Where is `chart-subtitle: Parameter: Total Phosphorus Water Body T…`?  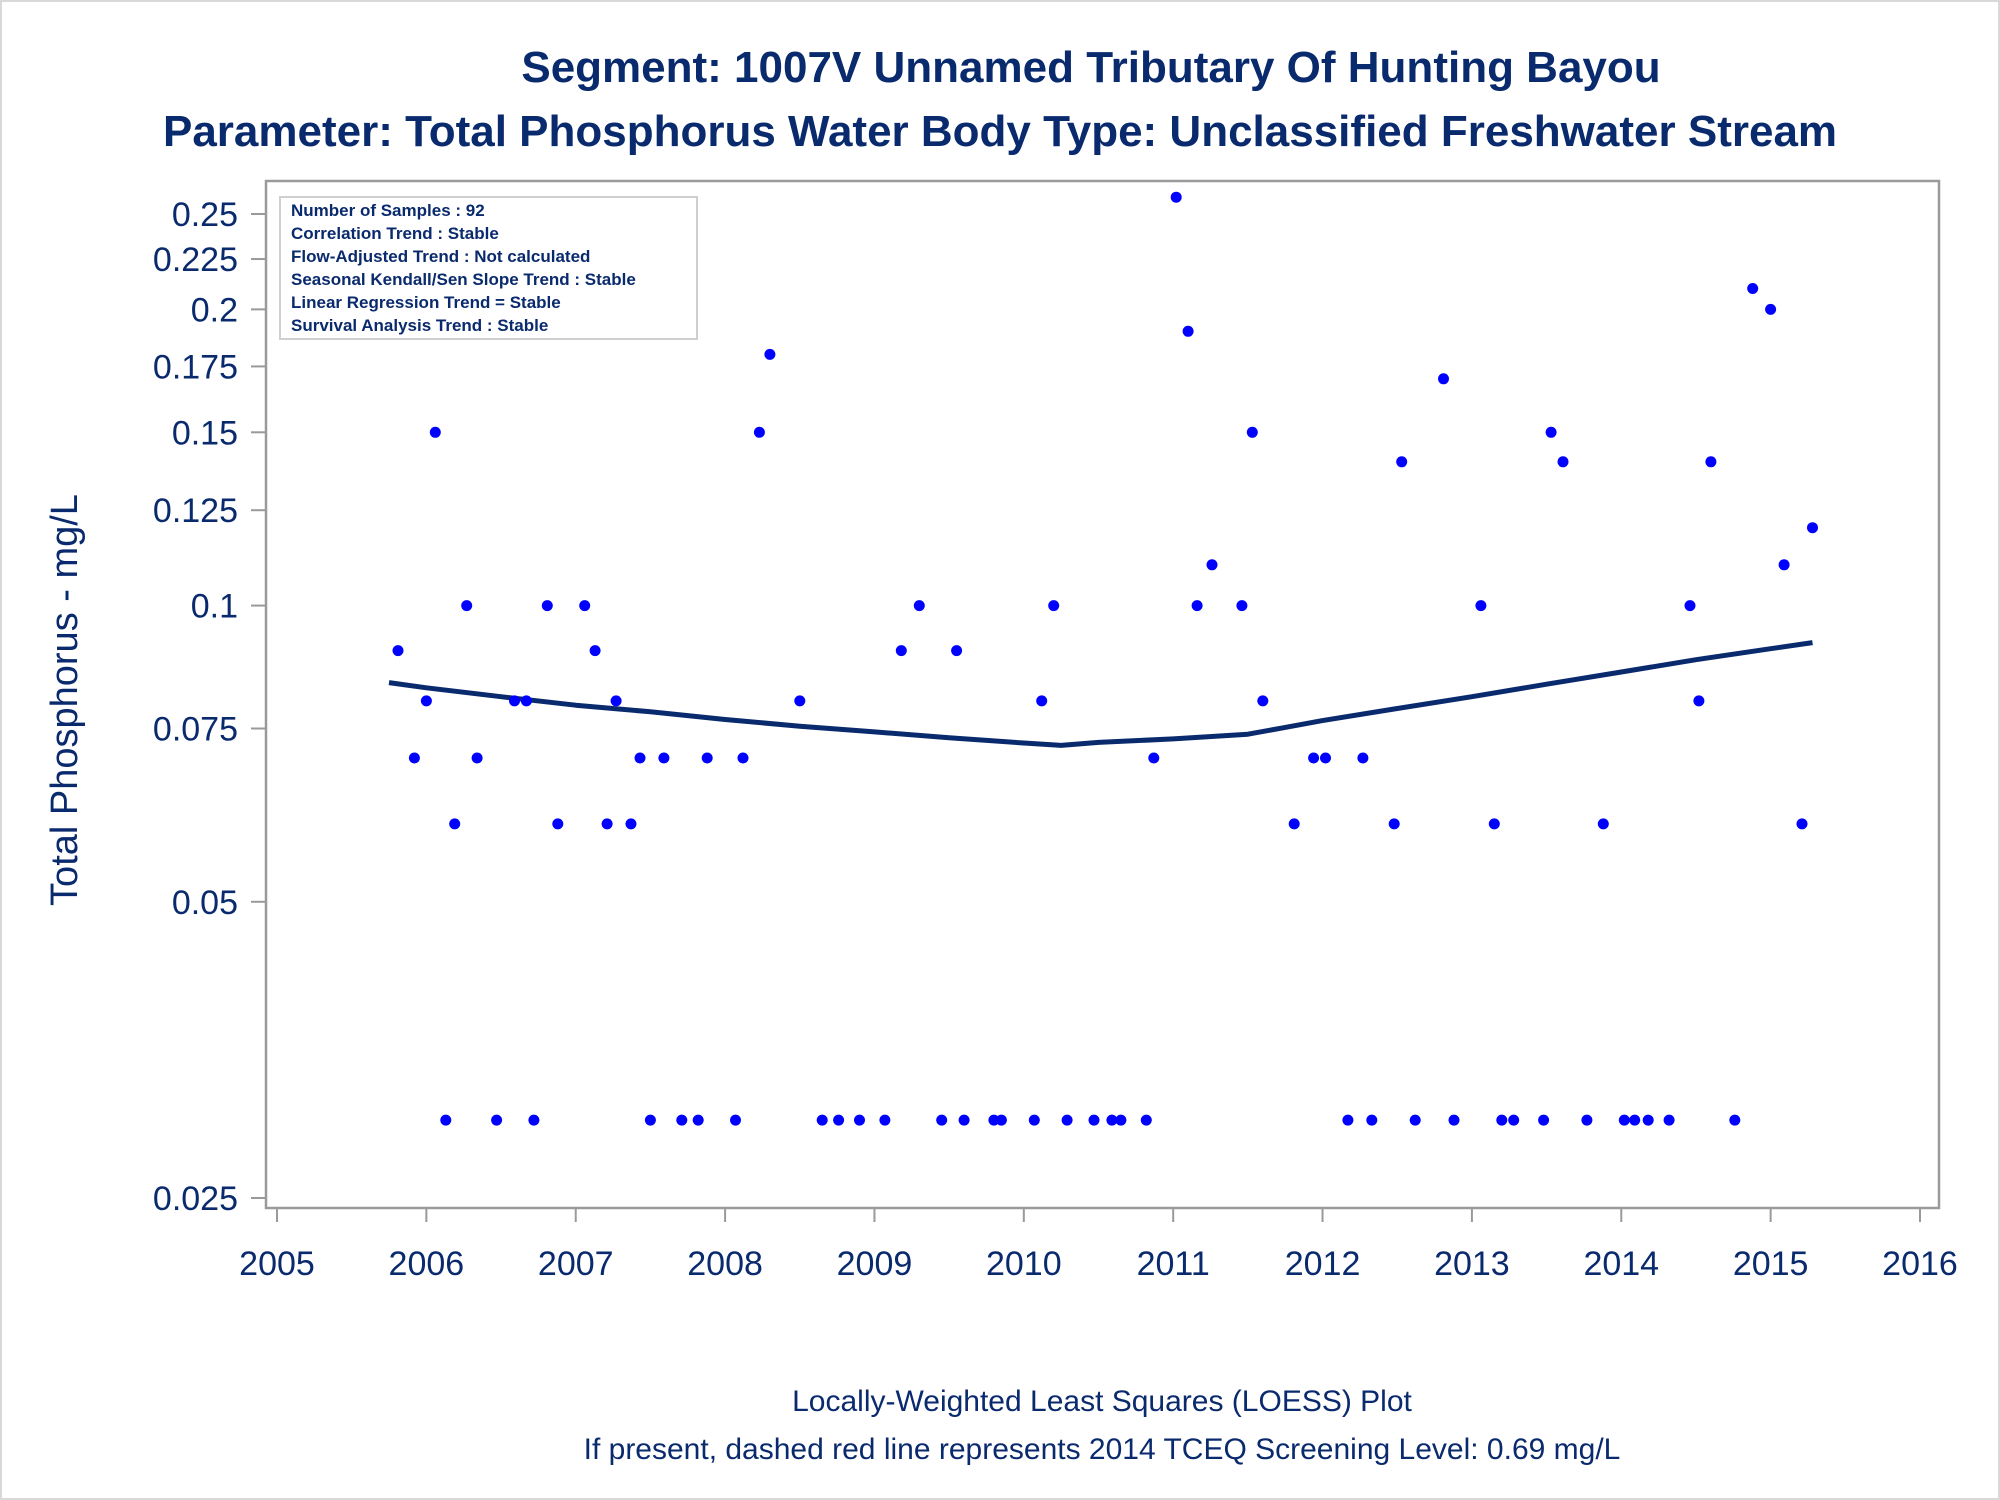
chart-subtitle: Parameter: Total Phosphorus Water Body T… is located at coordinates (1000, 131).